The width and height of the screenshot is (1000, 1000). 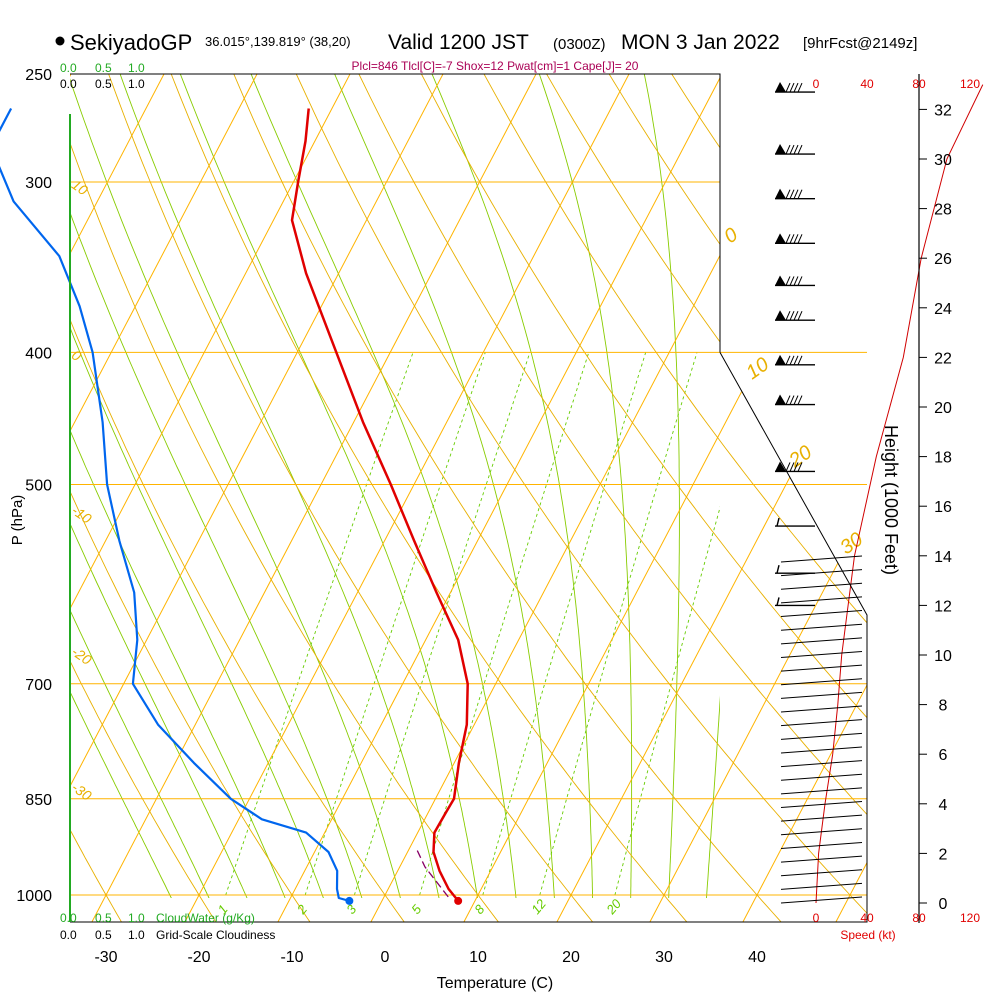 What do you see at coordinates (68, 84) in the screenshot?
I see `cloudiness-top-tick-0: 0.0` at bounding box center [68, 84].